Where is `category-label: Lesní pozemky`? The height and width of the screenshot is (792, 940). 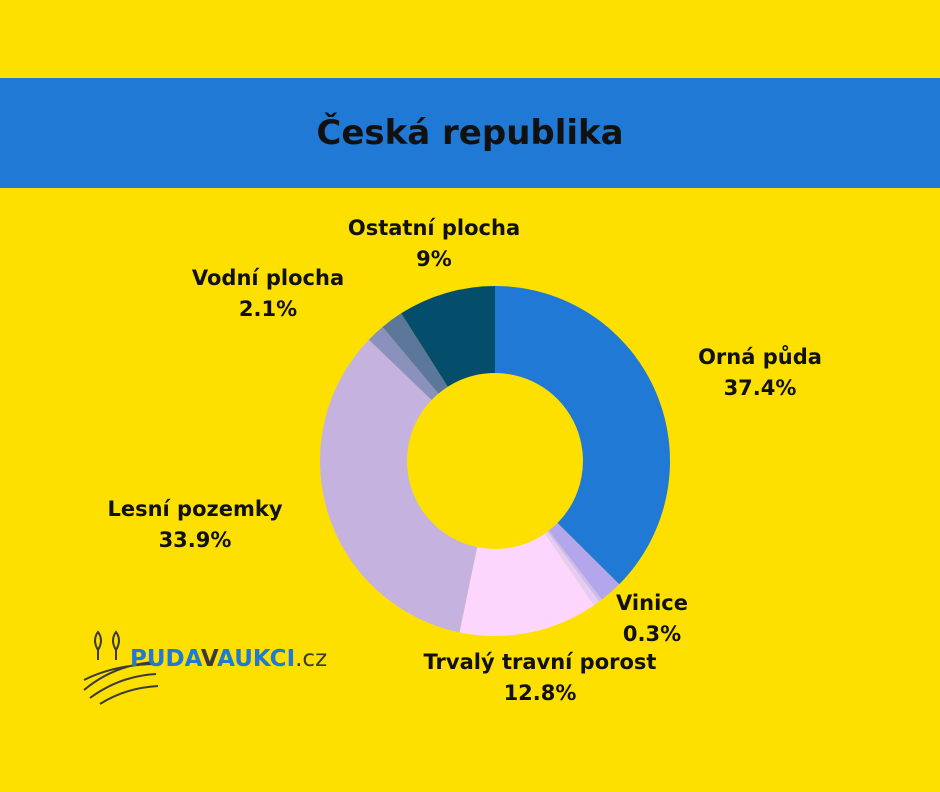
category-label: Lesní pozemky is located at coordinates (194, 509).